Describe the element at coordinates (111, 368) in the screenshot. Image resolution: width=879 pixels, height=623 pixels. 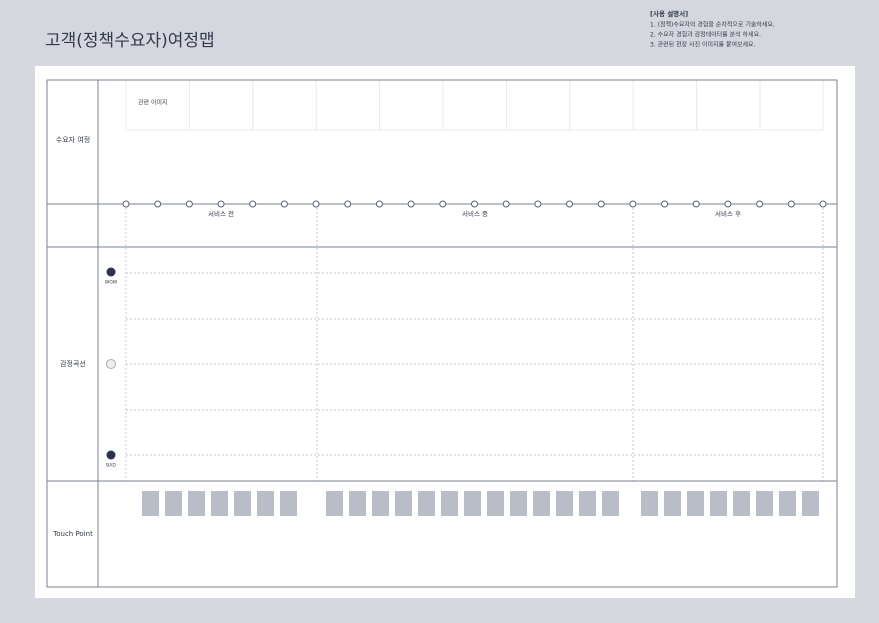
I see `emotion-icons: WOW BAD` at that location.